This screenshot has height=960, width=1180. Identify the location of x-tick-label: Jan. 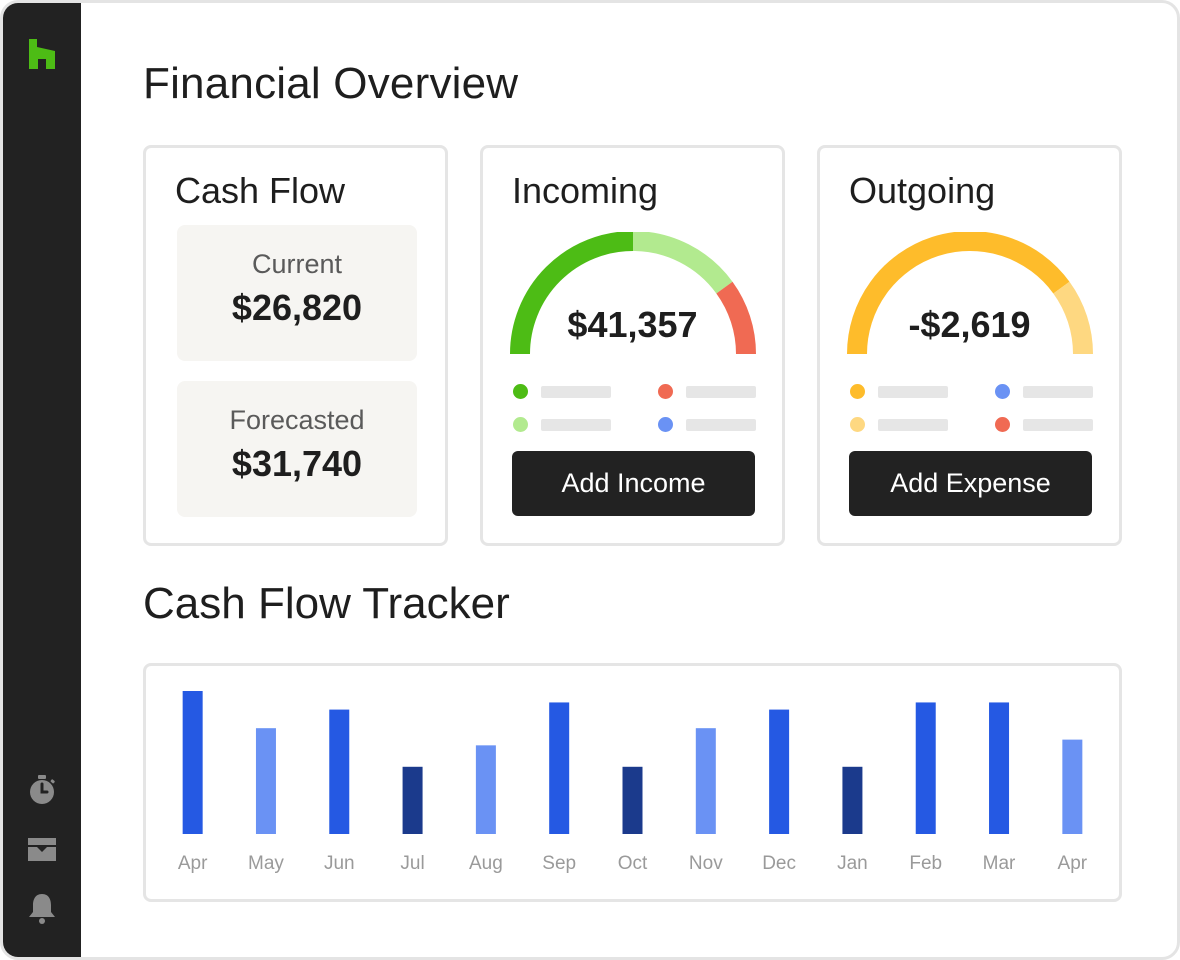
(852, 863).